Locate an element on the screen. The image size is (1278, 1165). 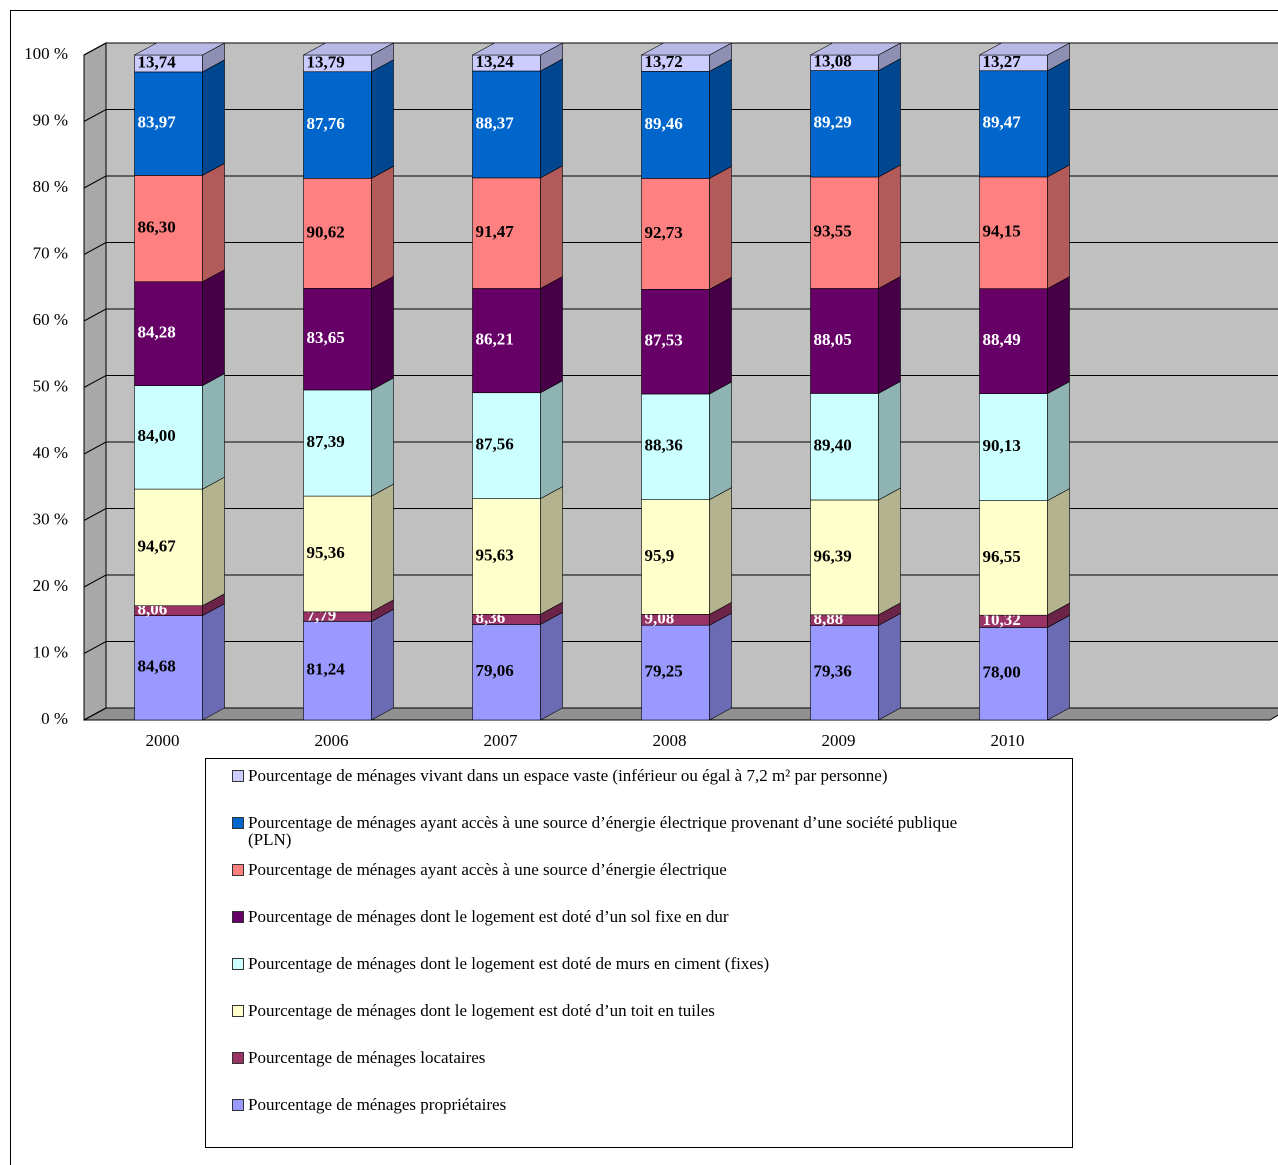
value-label: 88,05 is located at coordinates (833, 339).